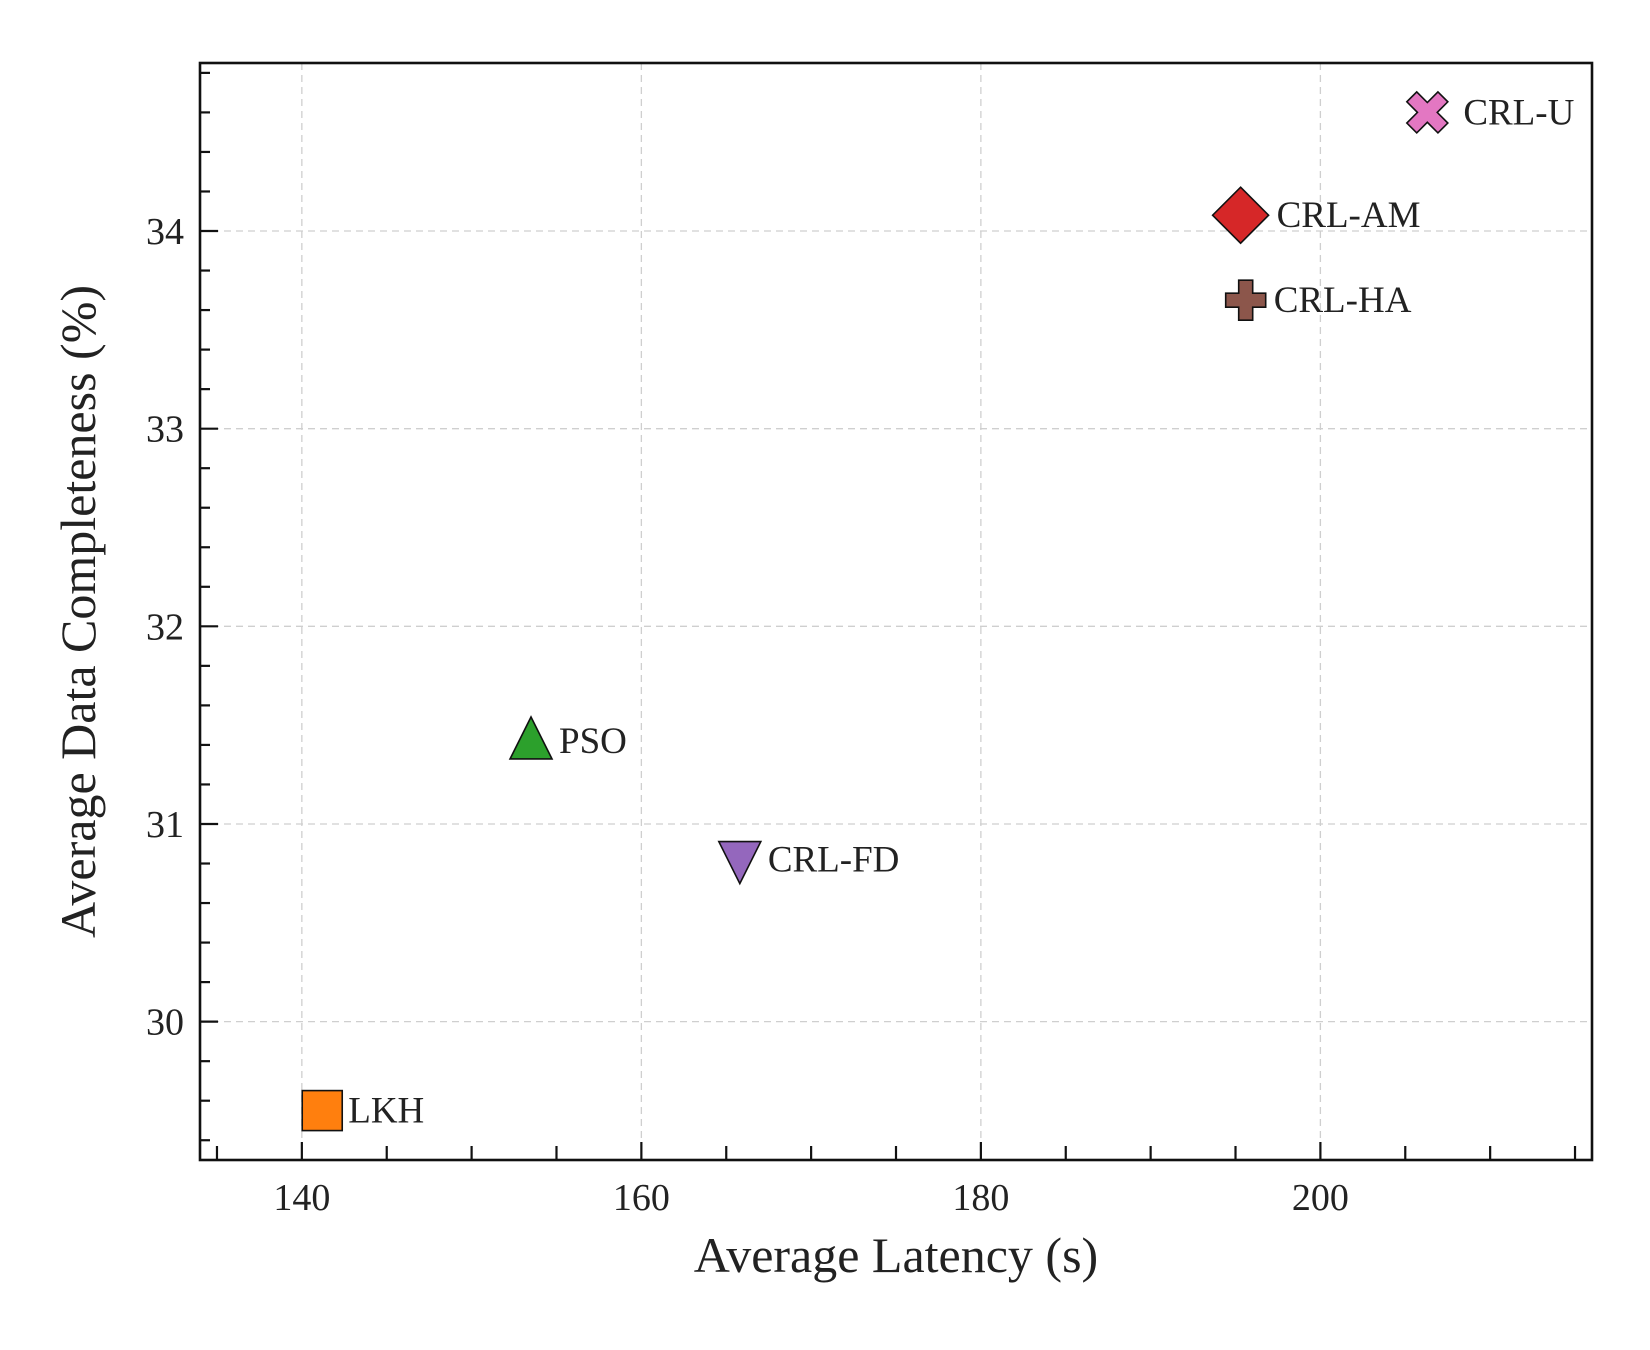 Image resolution: width=1650 pixels, height=1350 pixels. I want to click on data-point-crl-u: CRL-U, so click(1489, 112).